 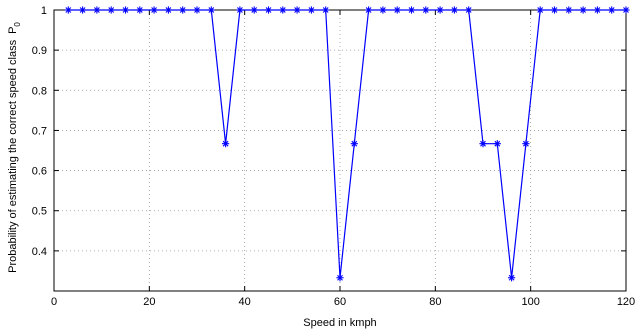 What do you see at coordinates (13, 30) in the screenshot?
I see `y-axis-label-symbol: P` at bounding box center [13, 30].